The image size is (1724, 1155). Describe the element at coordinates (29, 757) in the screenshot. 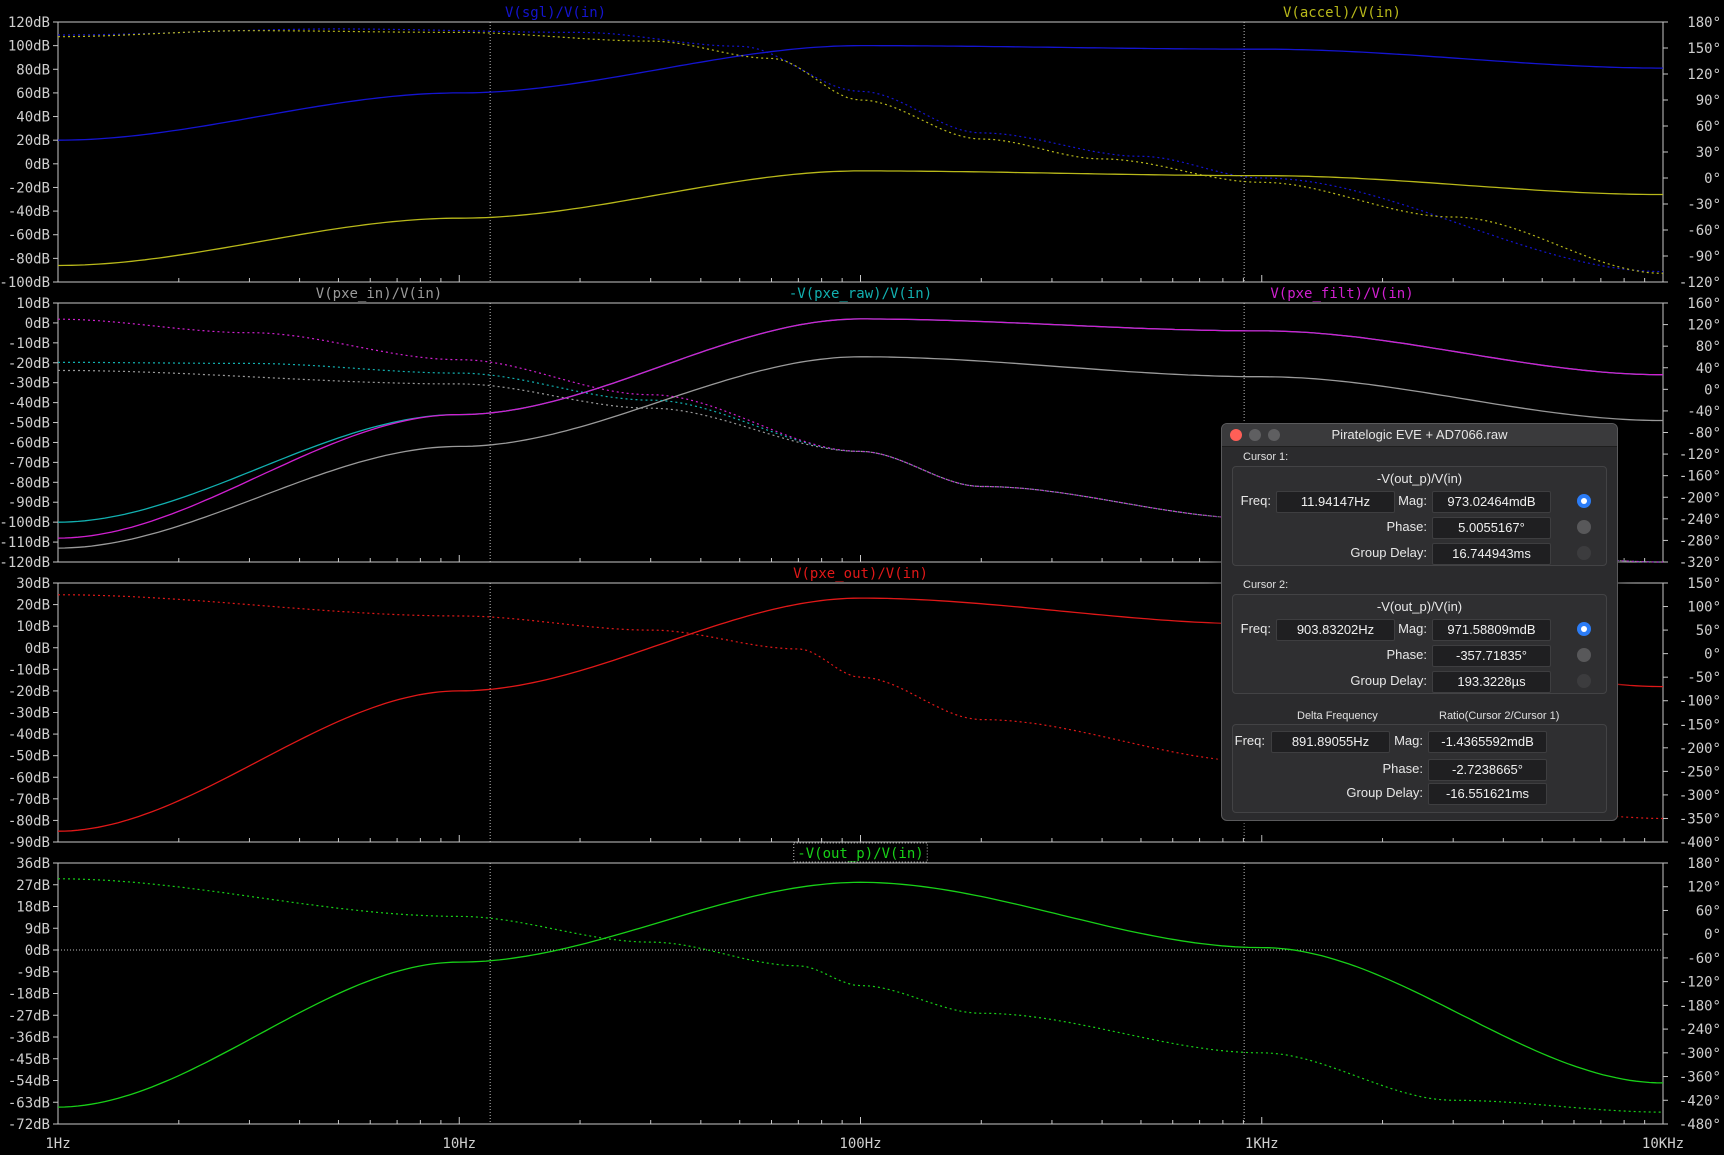

I see `left-tick-label: -50dB` at that location.